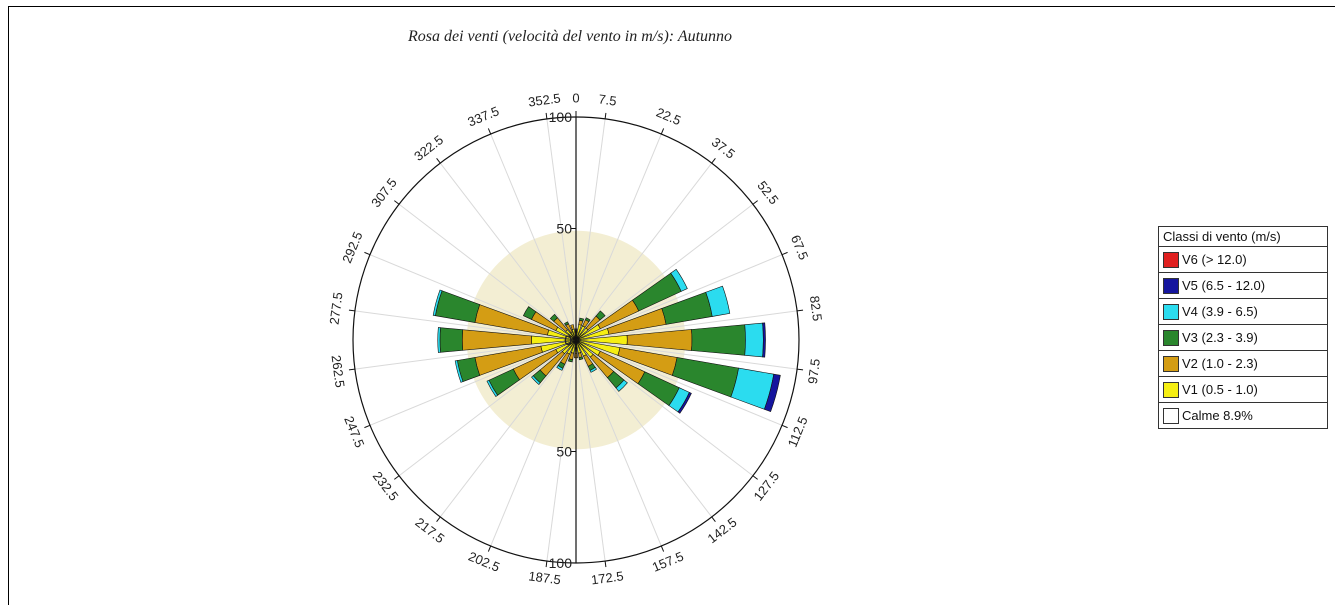 Image resolution: width=1335 pixels, height=605 pixels. I want to click on direction-label: 187.5, so click(545, 577).